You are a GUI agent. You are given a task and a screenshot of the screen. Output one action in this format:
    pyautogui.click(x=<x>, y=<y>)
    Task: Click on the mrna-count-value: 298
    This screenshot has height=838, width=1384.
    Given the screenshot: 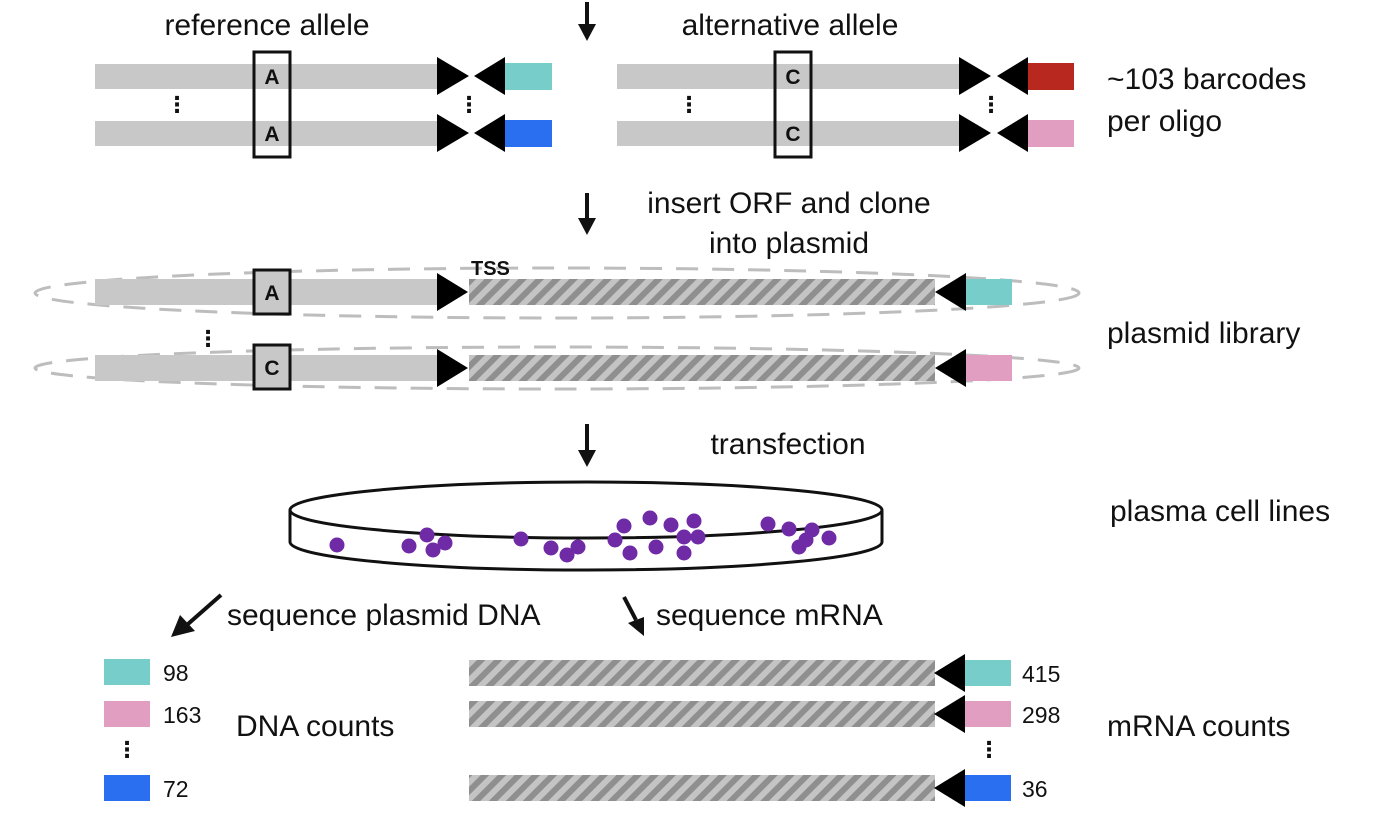 What is the action you would take?
    pyautogui.click(x=1041, y=715)
    